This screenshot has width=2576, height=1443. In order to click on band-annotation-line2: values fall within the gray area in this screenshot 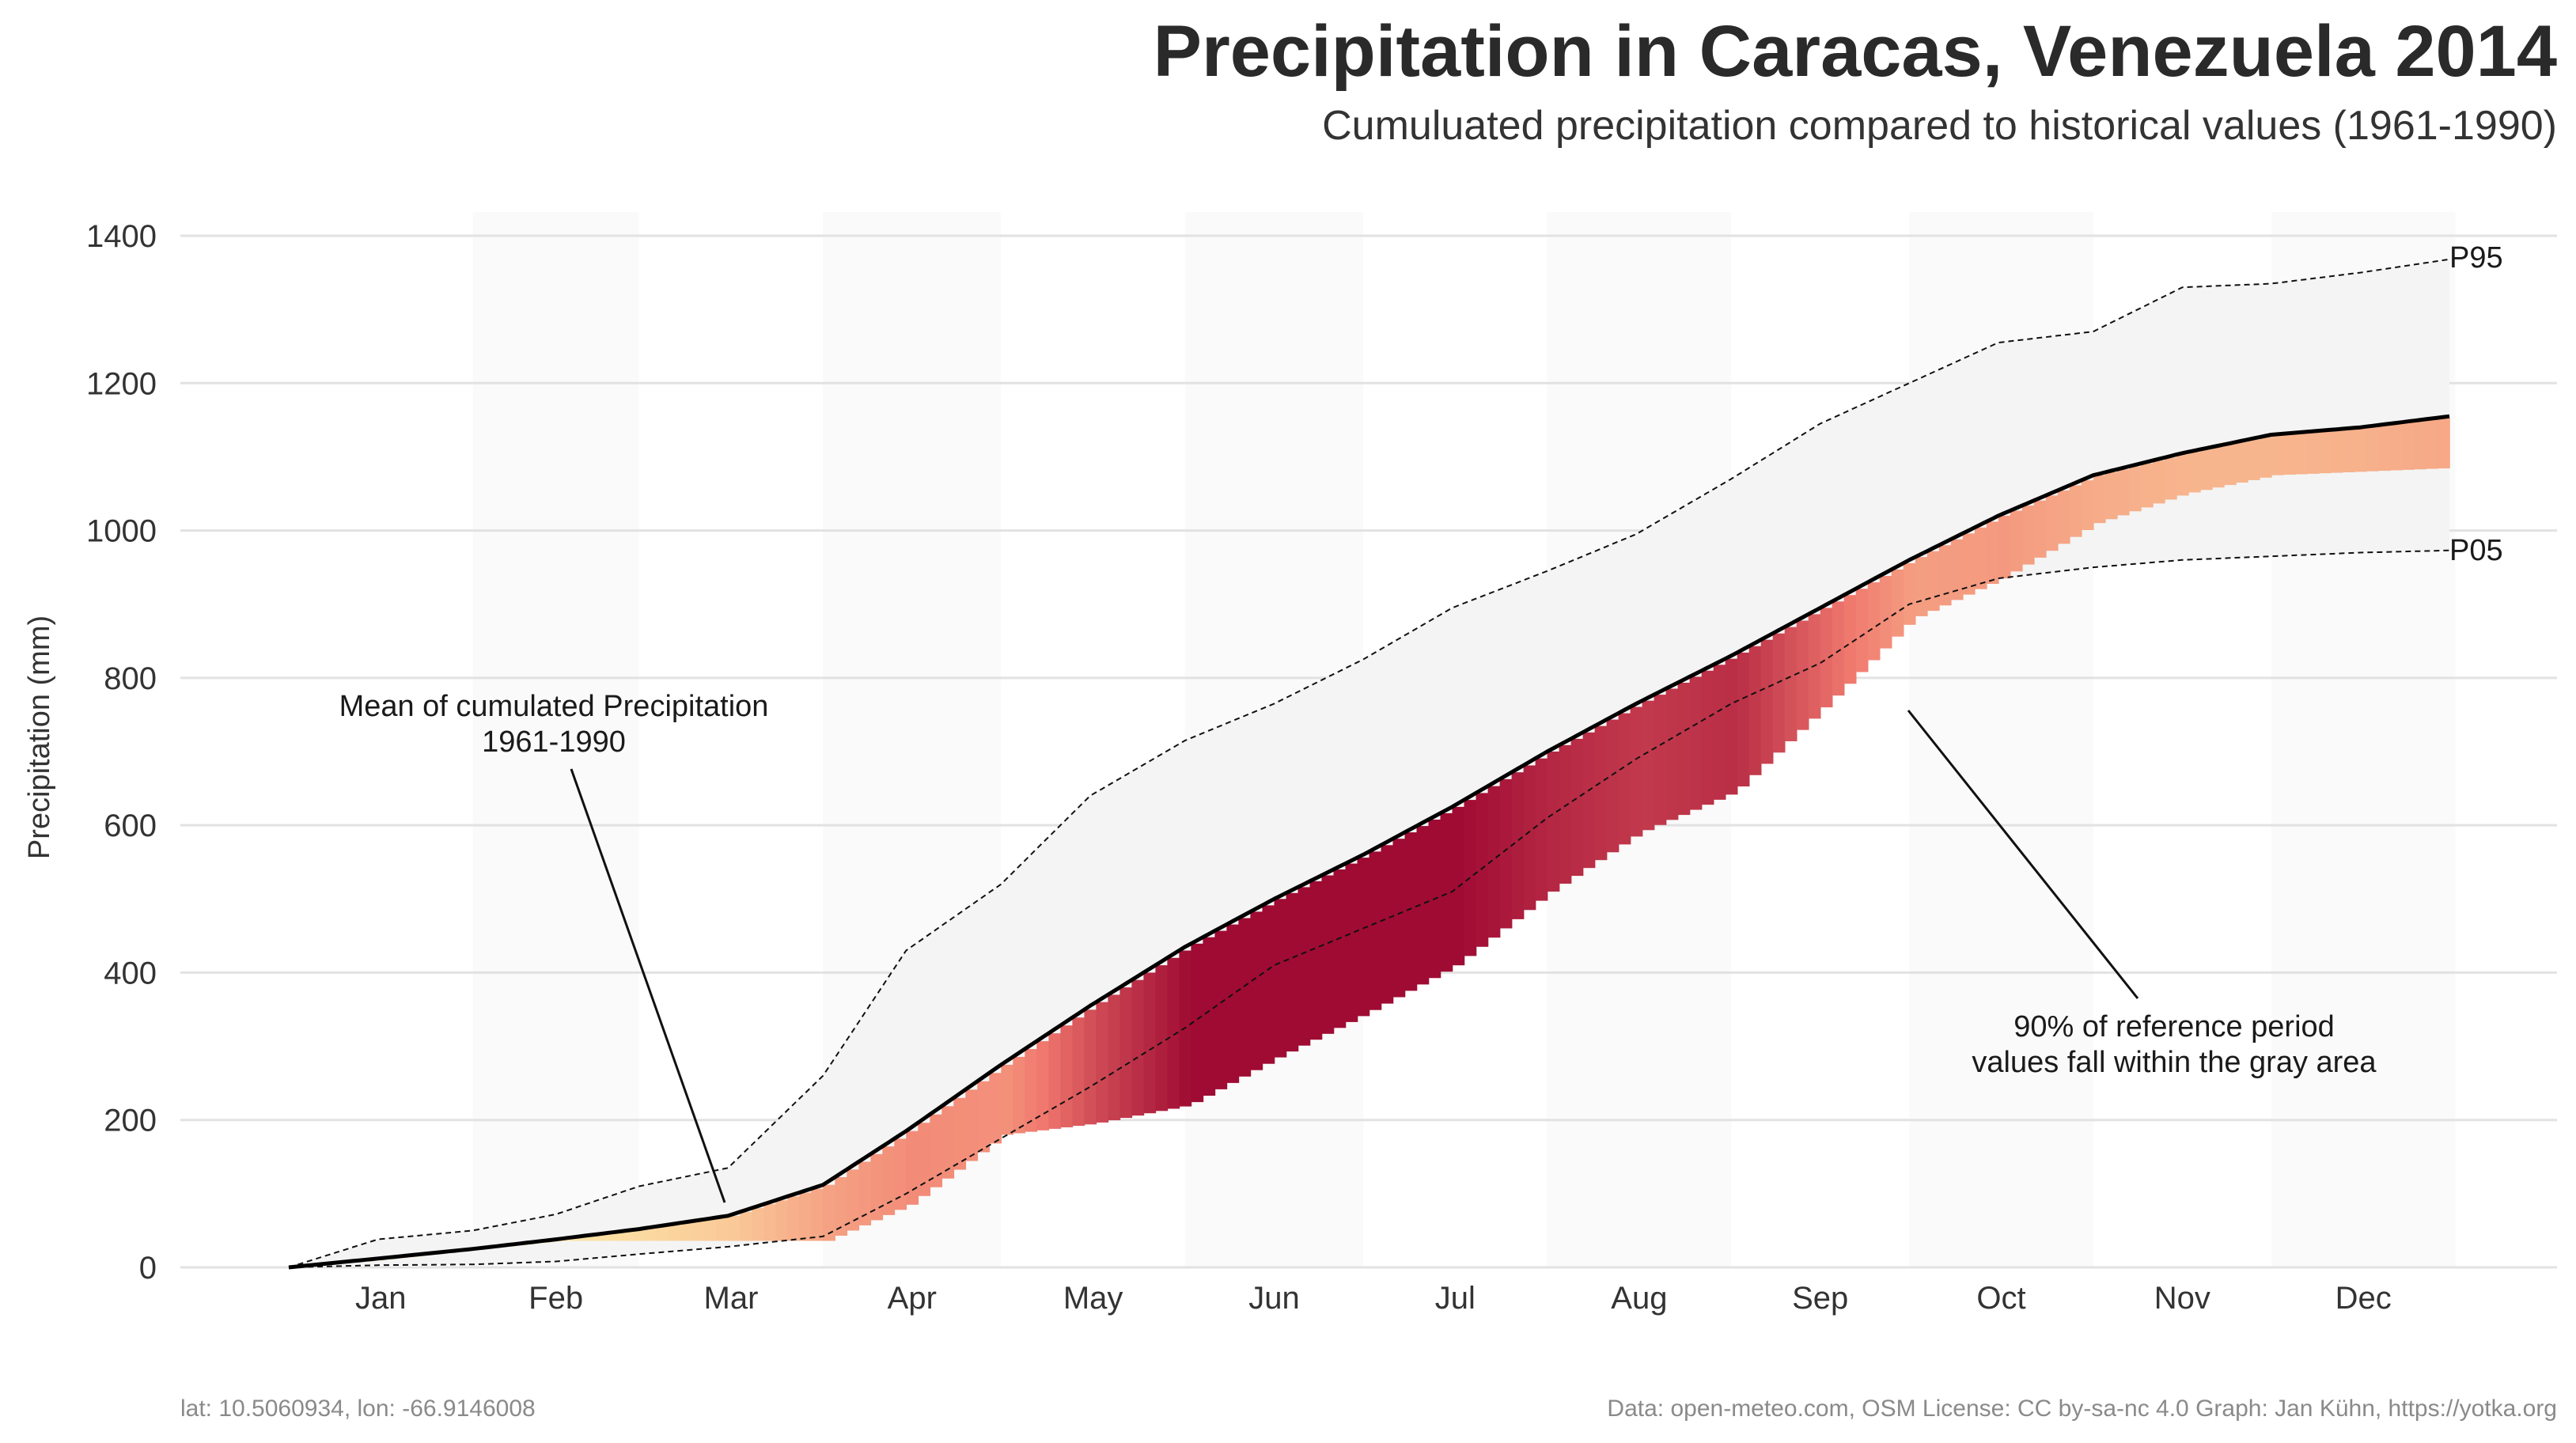, I will do `click(2174, 1062)`.